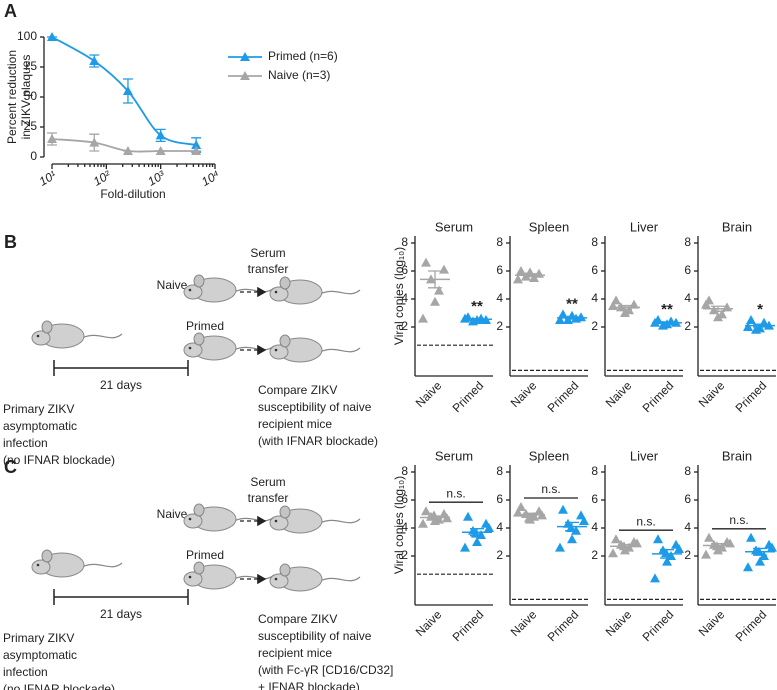 The width and height of the screenshot is (777, 690). I want to click on panel-label: B, so click(10, 242).